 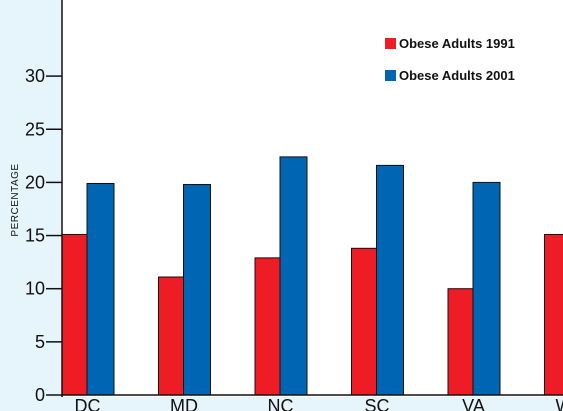 What do you see at coordinates (35, 236) in the screenshot?
I see `y-tick-label-15: 15` at bounding box center [35, 236].